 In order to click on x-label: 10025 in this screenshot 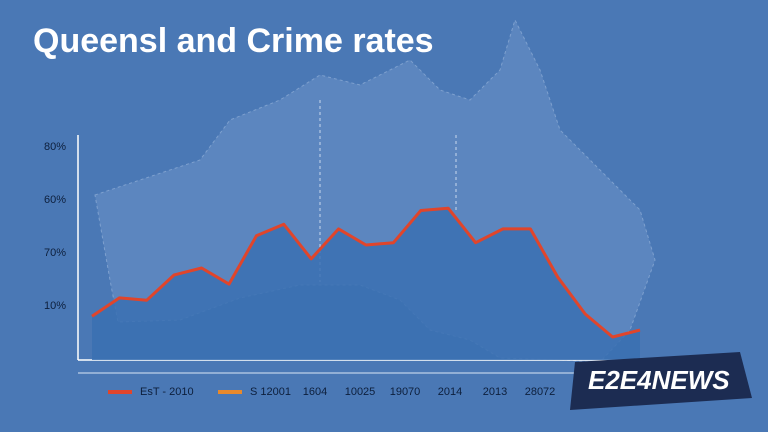, I will do `click(360, 392)`.